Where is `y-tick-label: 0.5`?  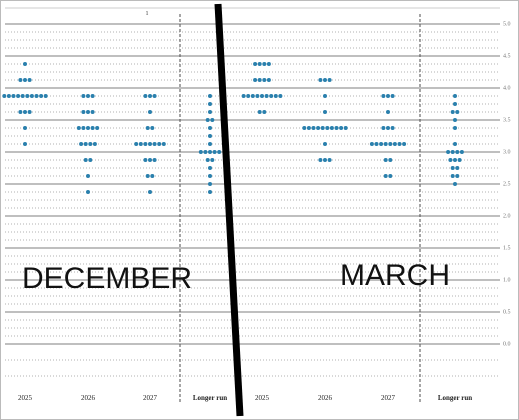
y-tick-label: 0.5 is located at coordinates (507, 312).